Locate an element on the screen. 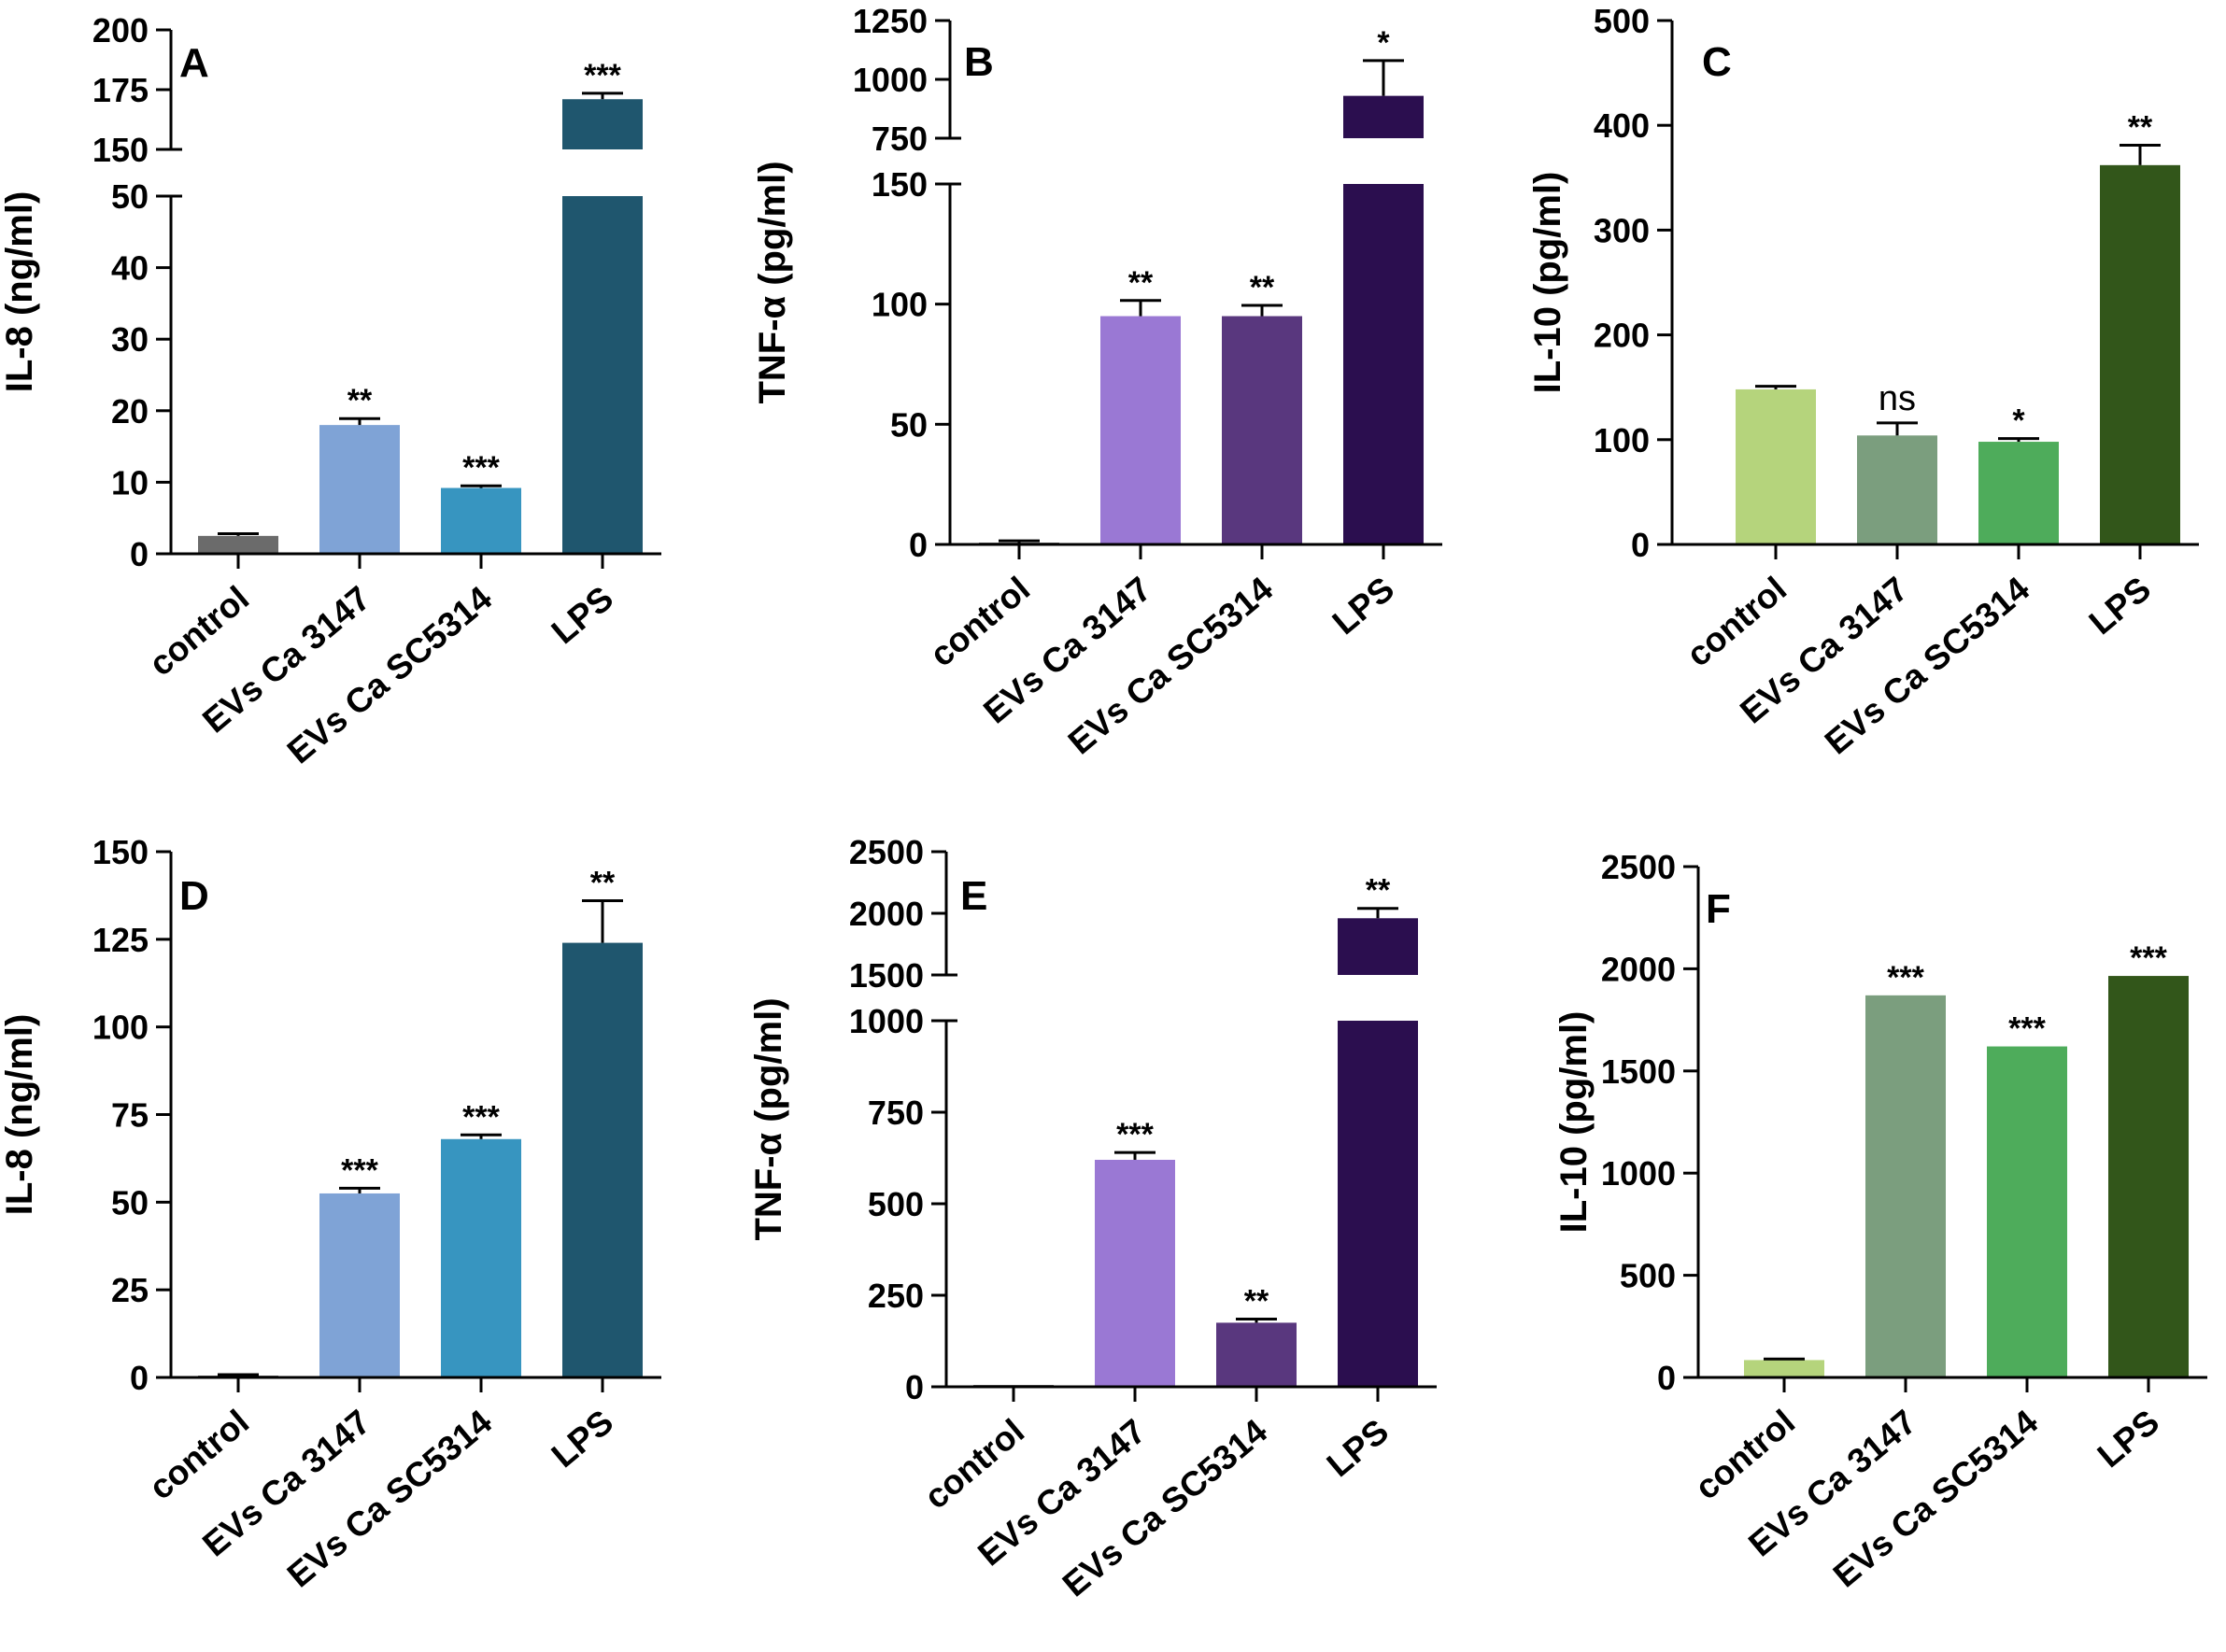  y-tick-label-upper-2: 200 is located at coordinates (121, 30).